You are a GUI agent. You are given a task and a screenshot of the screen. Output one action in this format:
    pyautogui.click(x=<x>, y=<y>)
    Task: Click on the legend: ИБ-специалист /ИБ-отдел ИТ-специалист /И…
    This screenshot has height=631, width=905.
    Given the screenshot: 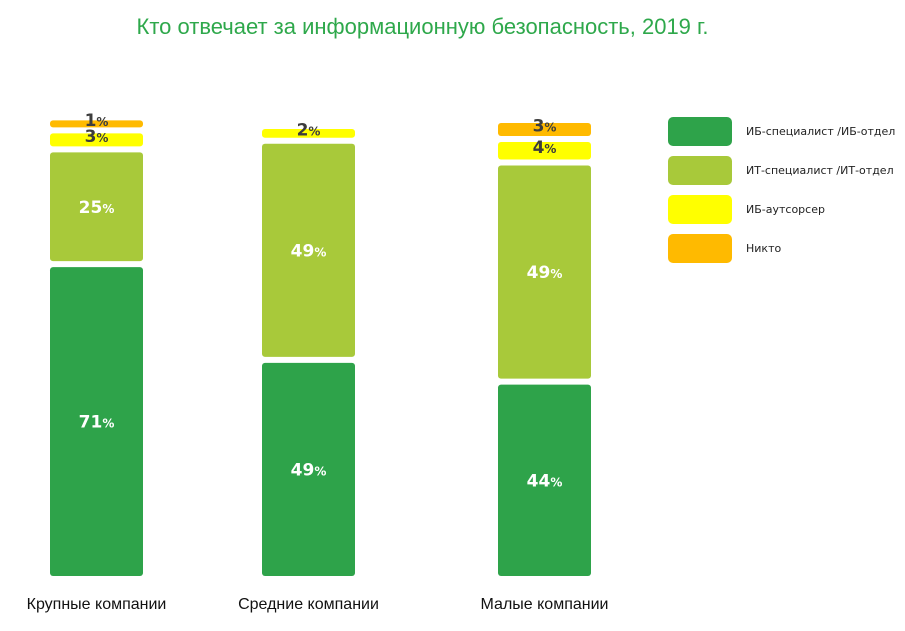 What is the action you would take?
    pyautogui.click(x=781, y=190)
    